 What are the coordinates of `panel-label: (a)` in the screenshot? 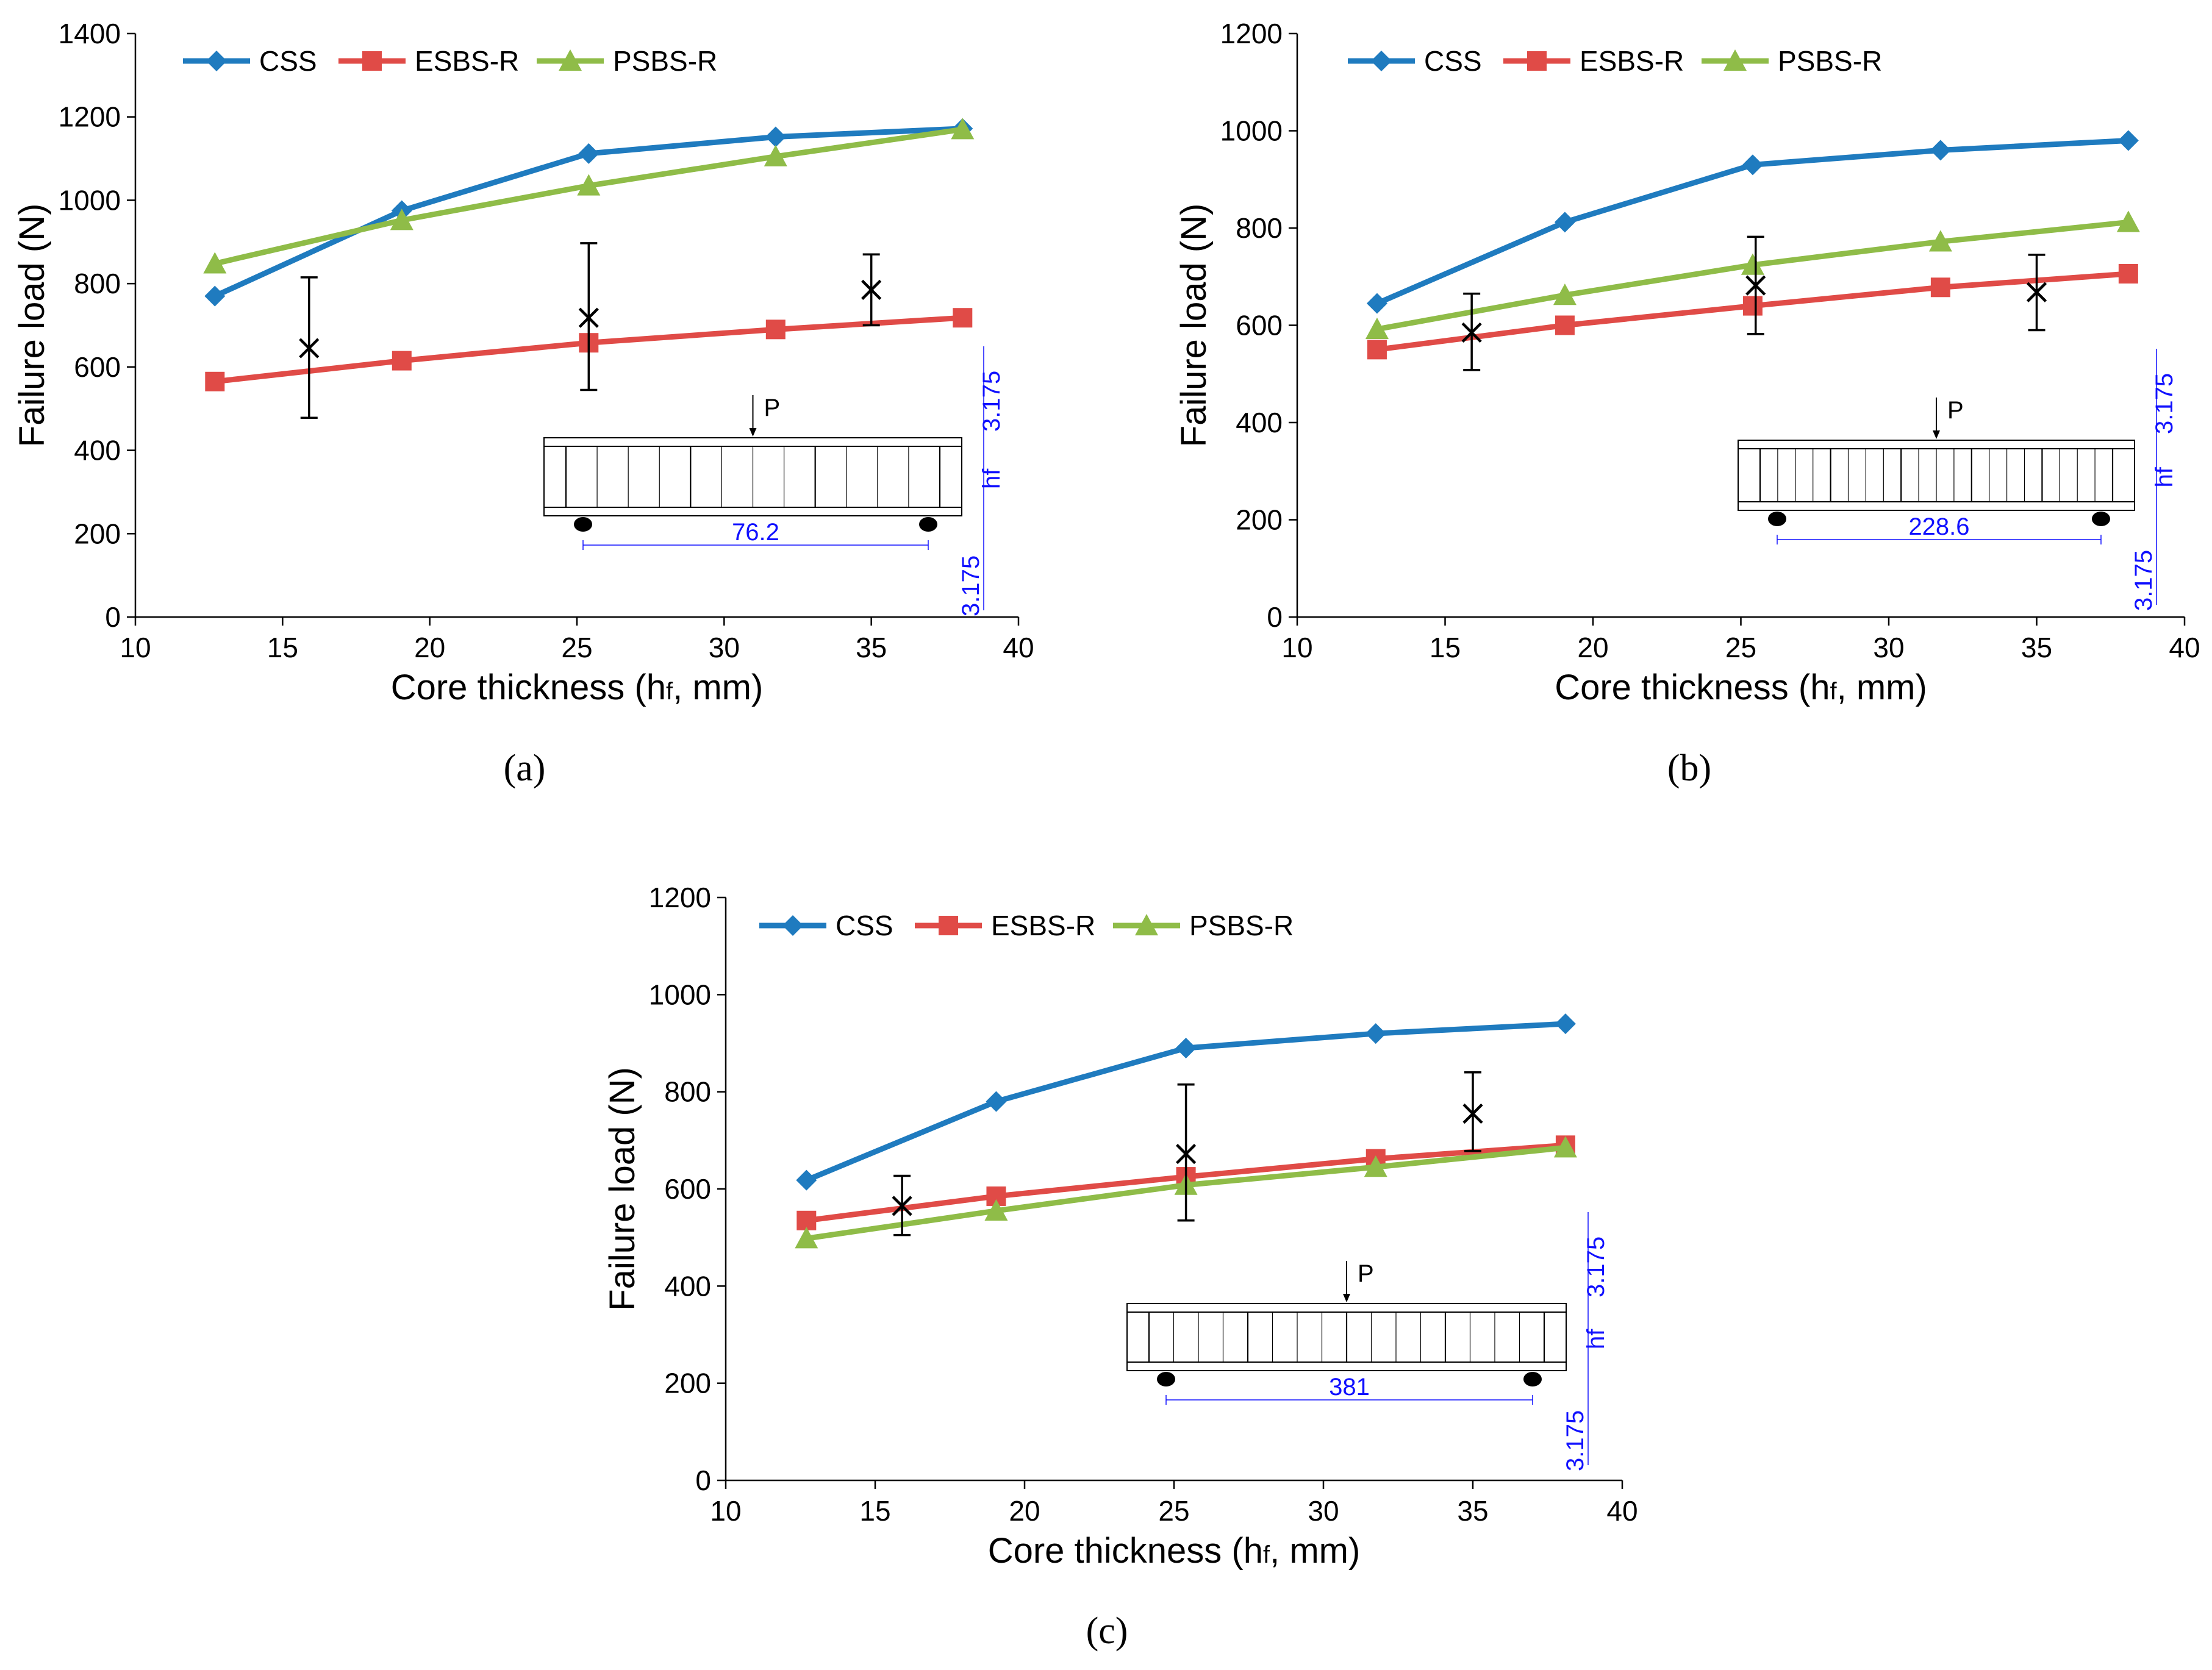 It's located at (525, 768).